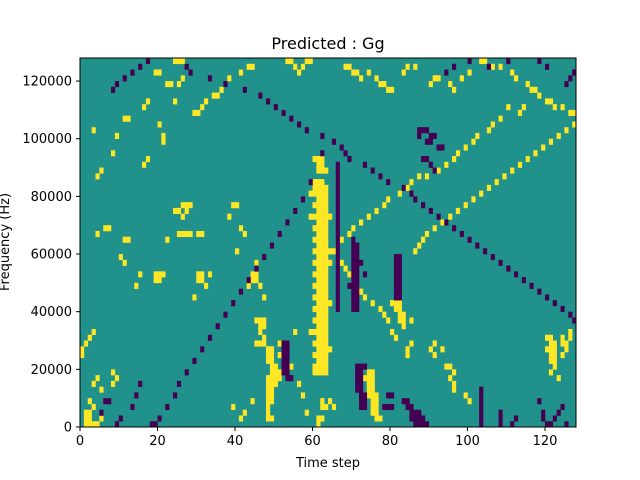 The width and height of the screenshot is (640, 480). Describe the element at coordinates (235, 441) in the screenshot. I see `x-tick-label: 40` at that location.